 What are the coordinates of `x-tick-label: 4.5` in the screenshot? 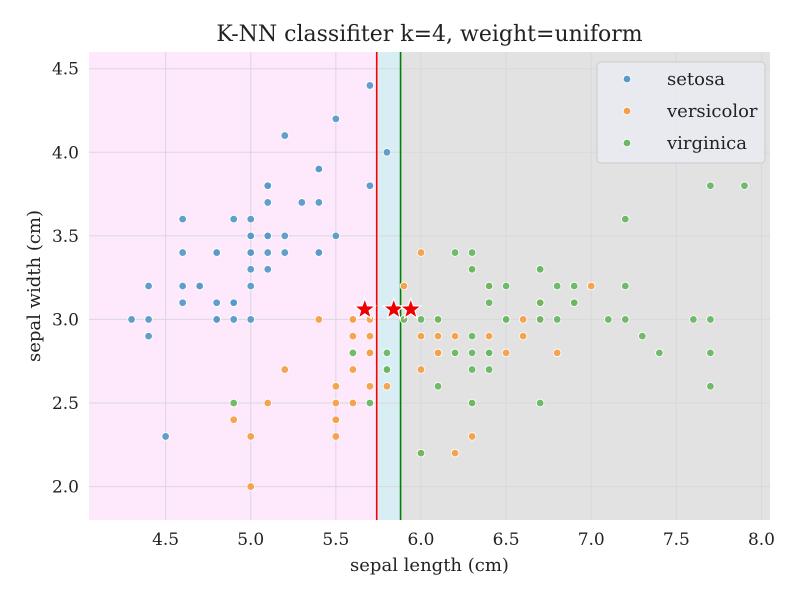 It's located at (165, 540).